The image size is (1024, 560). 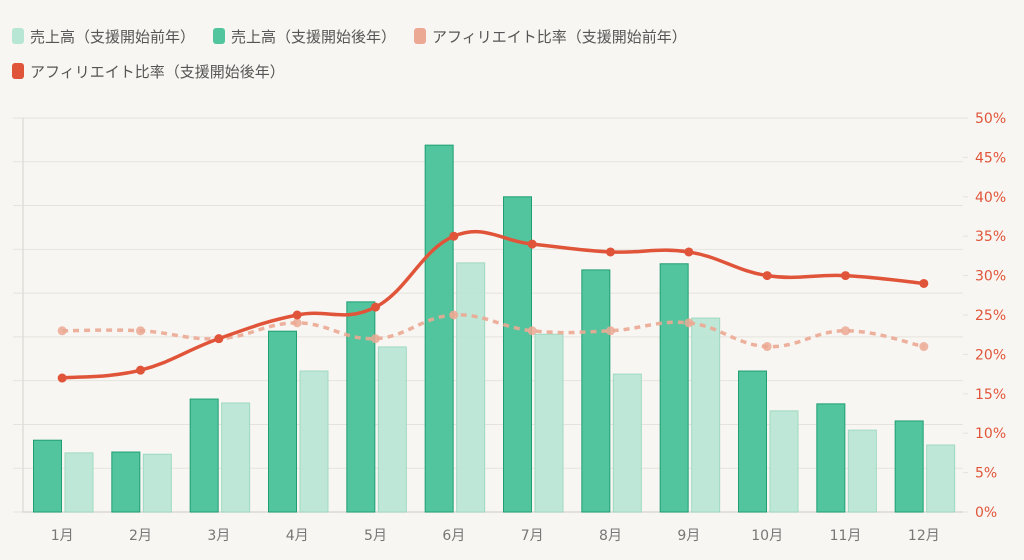 What do you see at coordinates (559, 36) in the screenshot?
I see `legend-label: アフィリエイト比率（支援開始前年）` at bounding box center [559, 36].